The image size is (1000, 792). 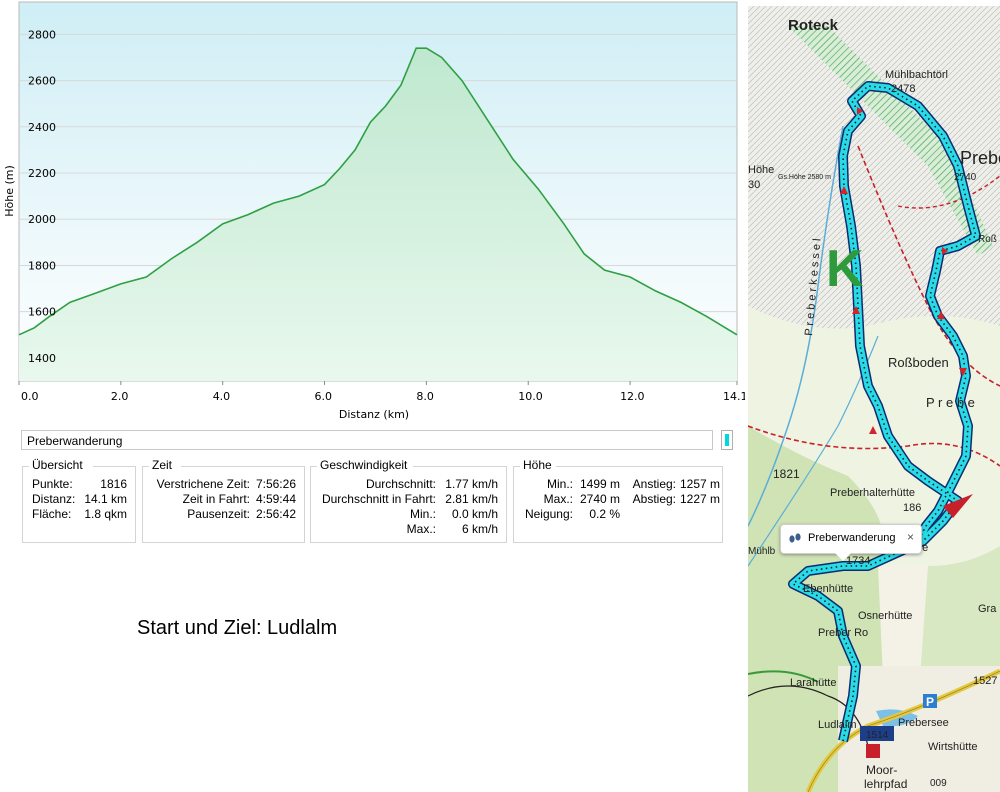 What do you see at coordinates (42, 127) in the screenshot?
I see `y-tick-label: 2400` at bounding box center [42, 127].